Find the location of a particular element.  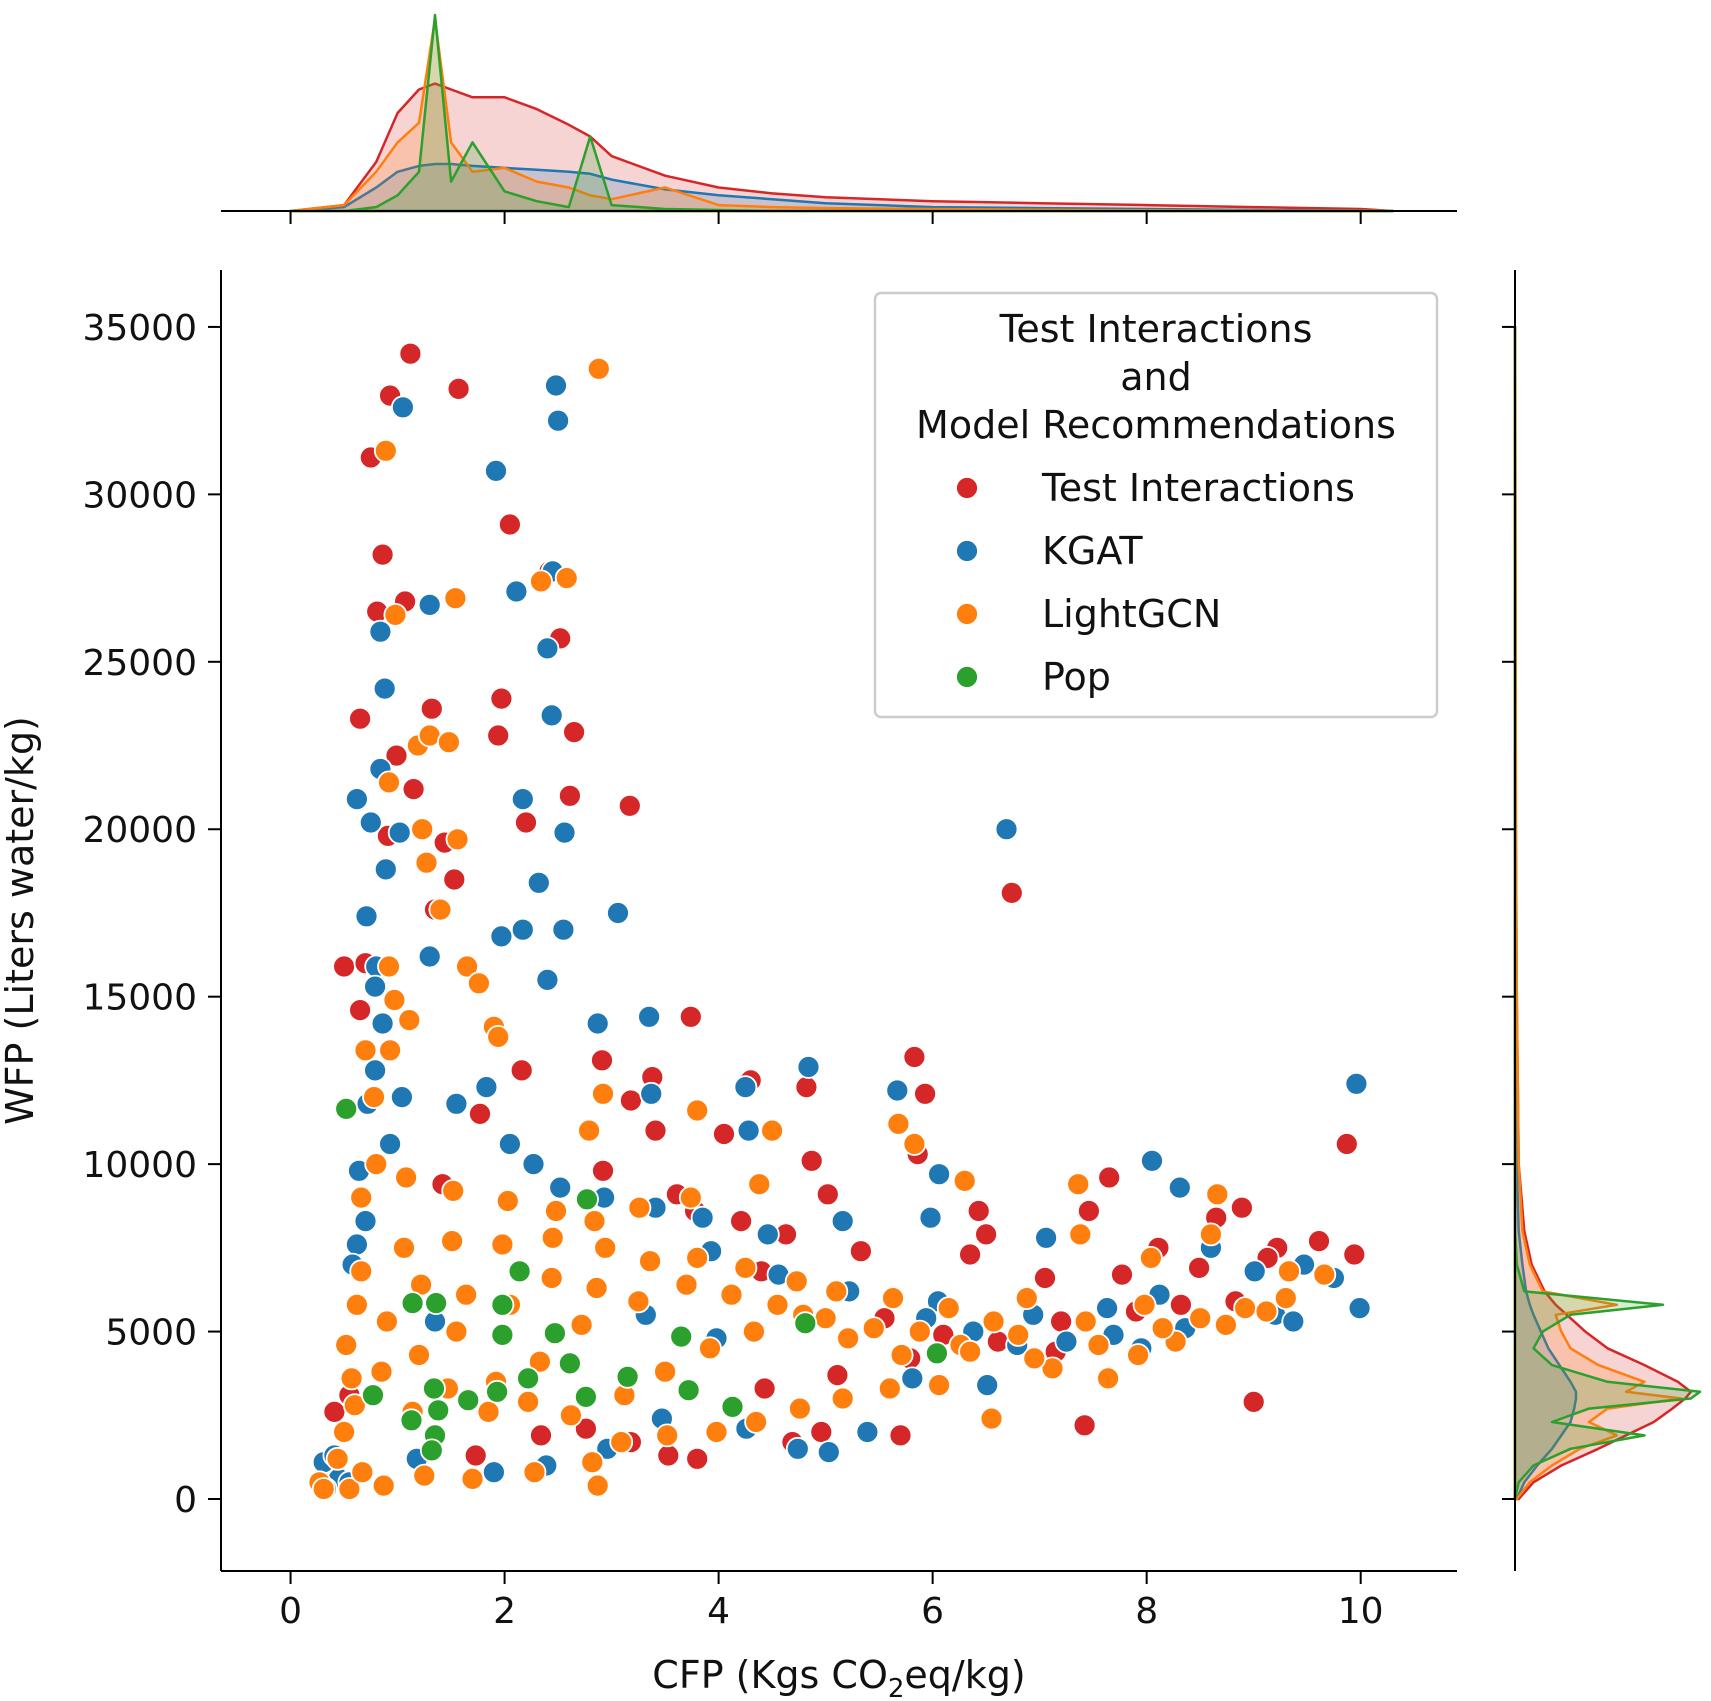

legend-marker-pop is located at coordinates (967, 677).